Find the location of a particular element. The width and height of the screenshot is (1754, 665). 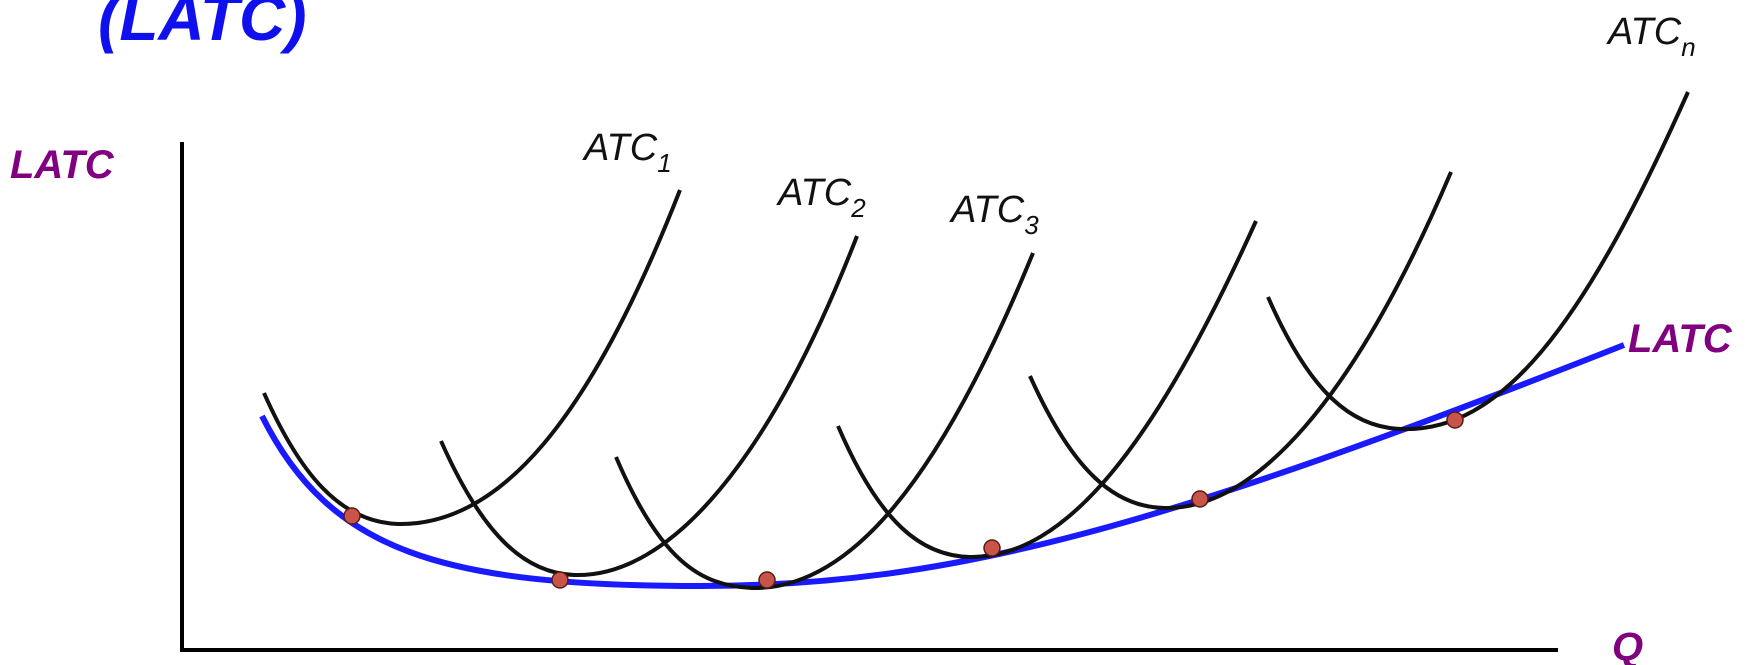

atc-3-label: ATC3 is located at coordinates (994, 214).